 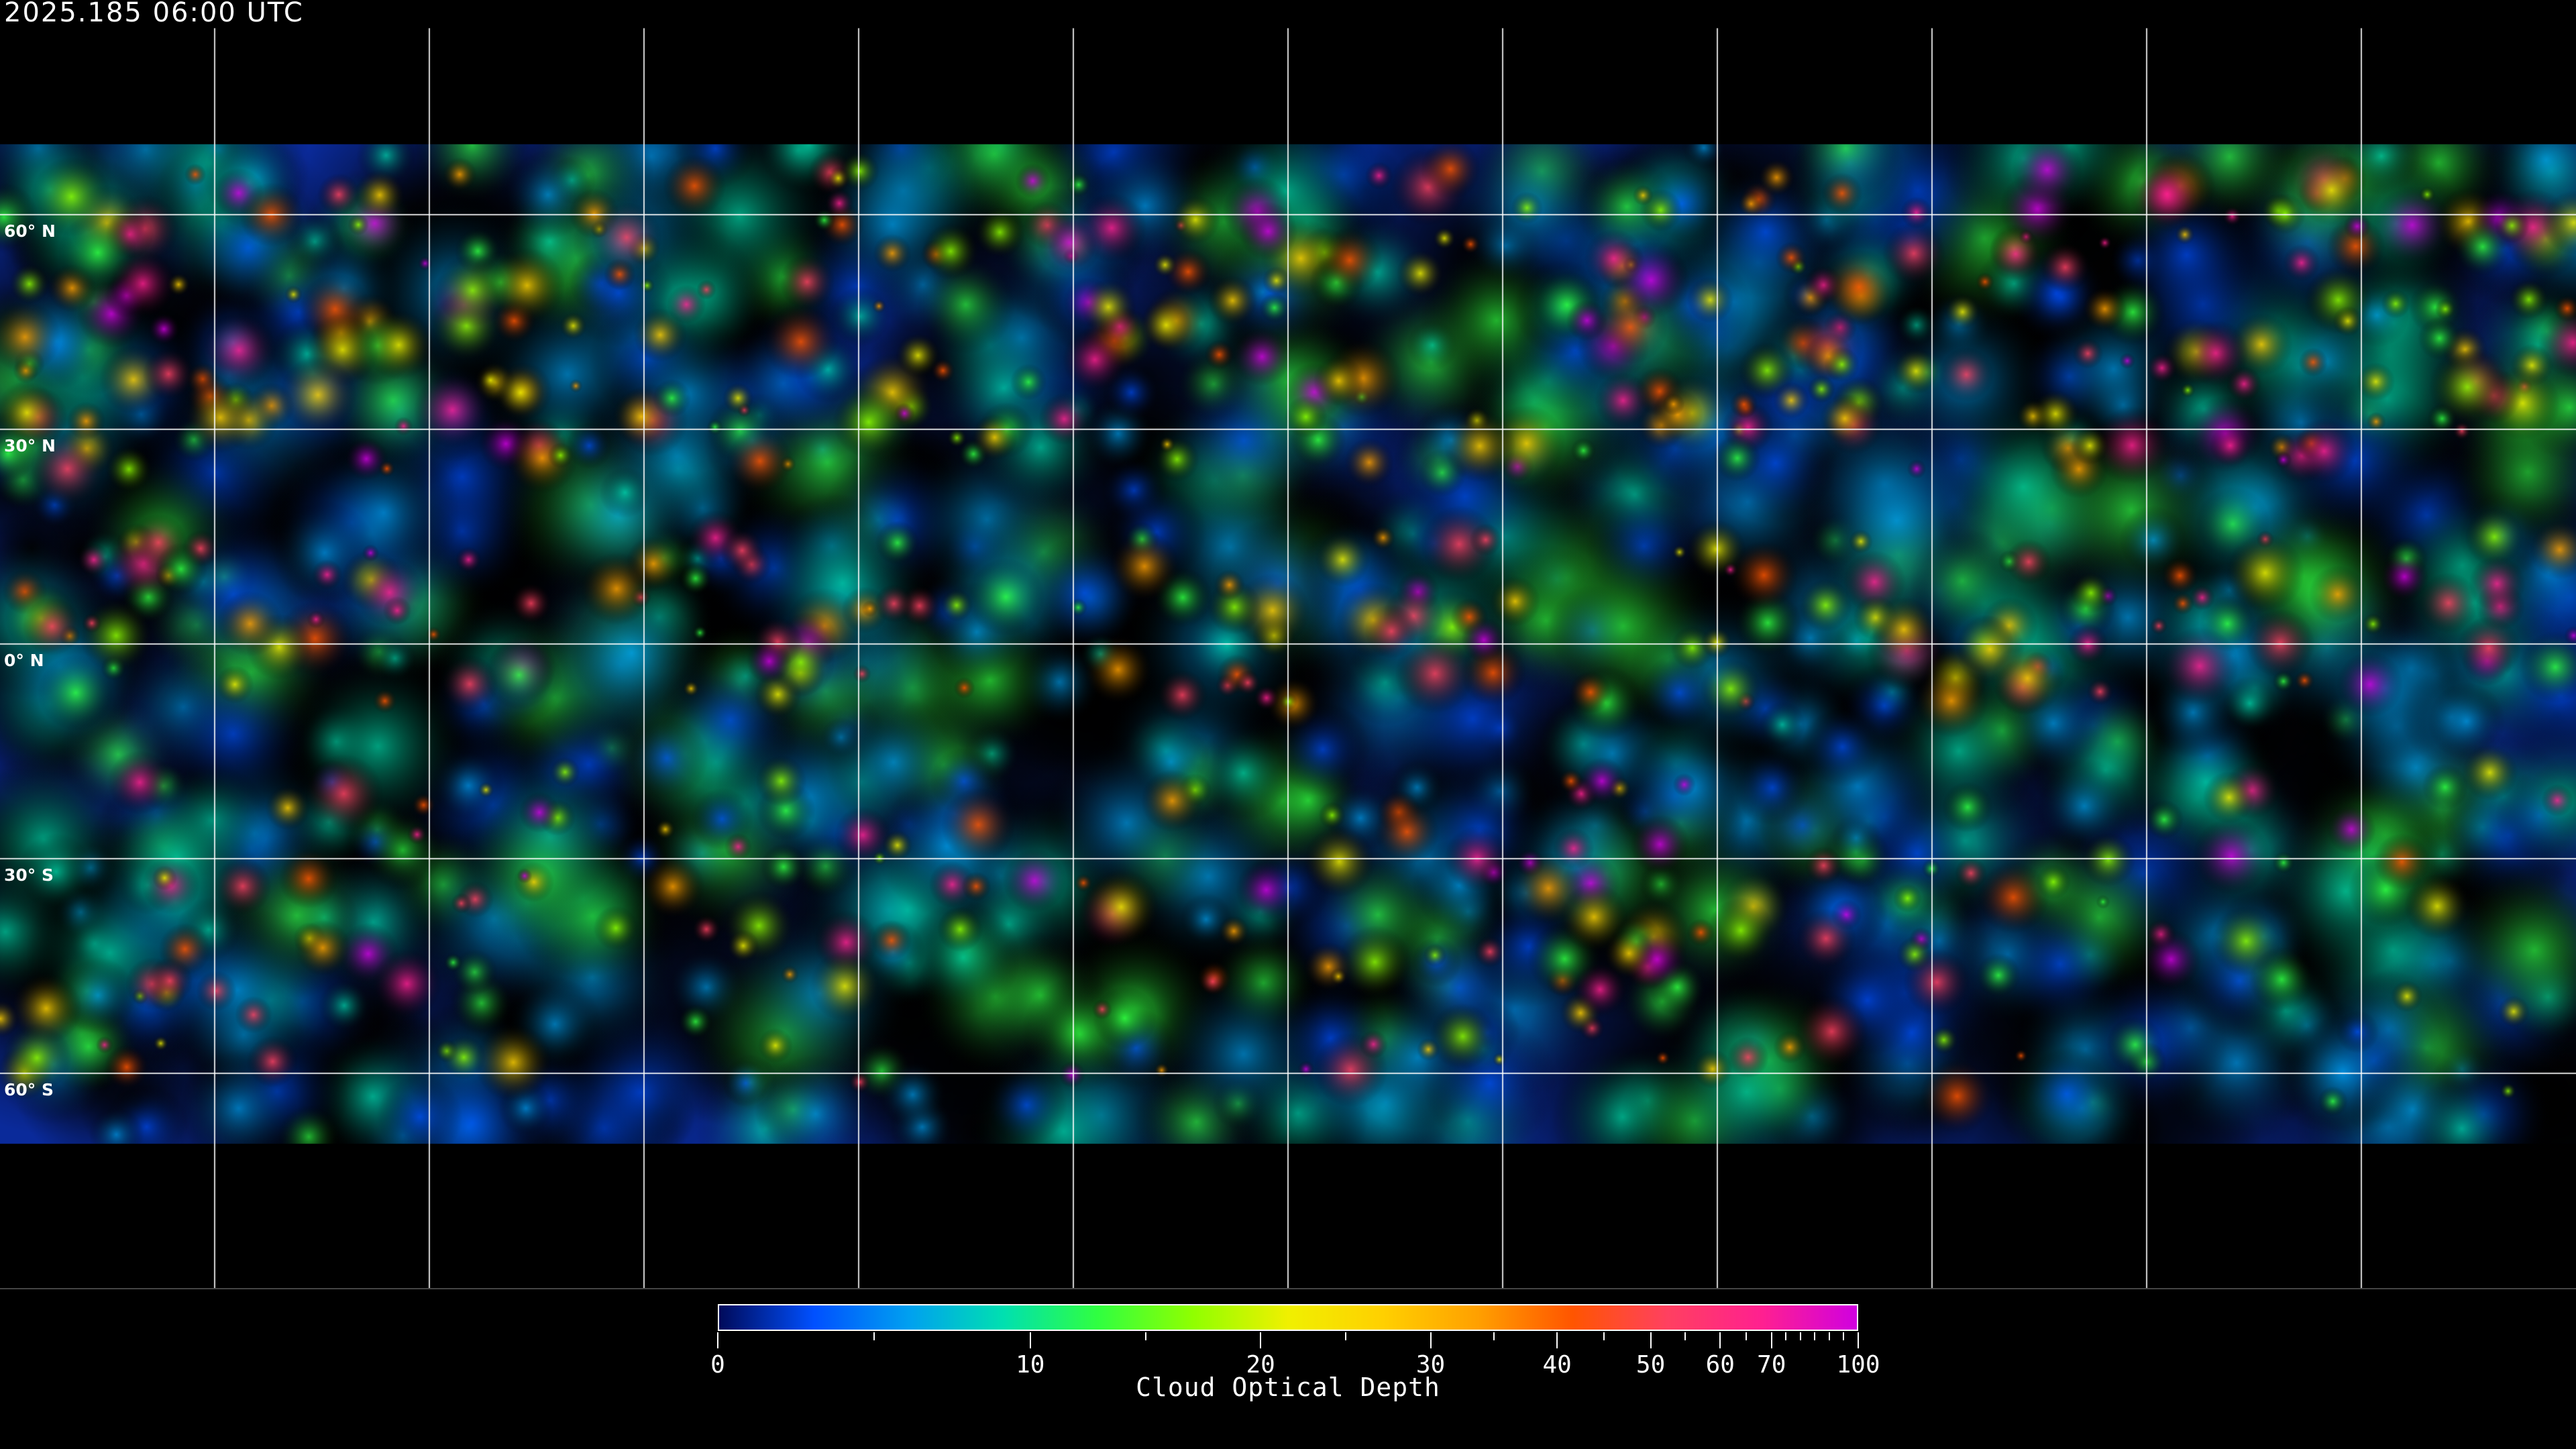 What do you see at coordinates (154, 14) in the screenshot?
I see `timestamp-title: 2025.185 06:00 UTC` at bounding box center [154, 14].